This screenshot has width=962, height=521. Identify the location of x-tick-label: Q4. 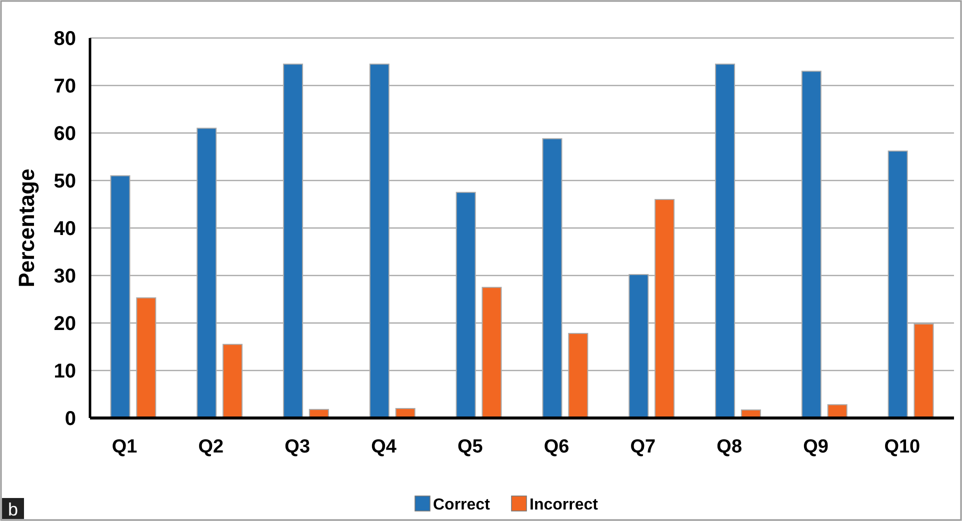
(384, 447).